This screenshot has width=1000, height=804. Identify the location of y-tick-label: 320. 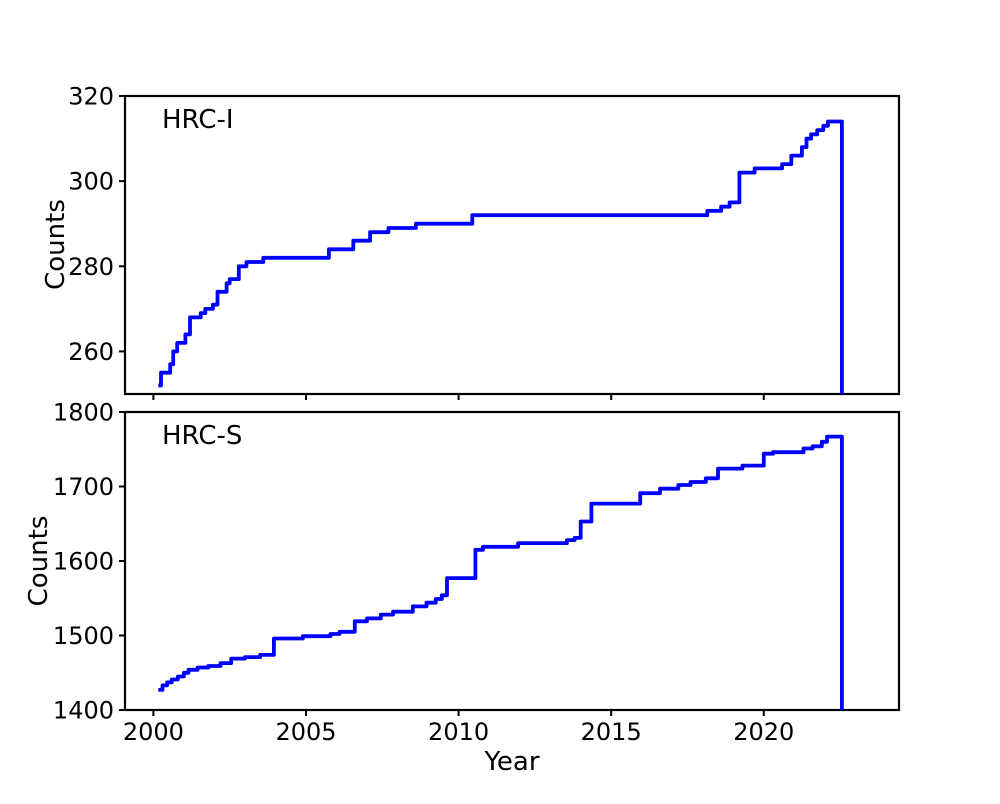
(91, 97).